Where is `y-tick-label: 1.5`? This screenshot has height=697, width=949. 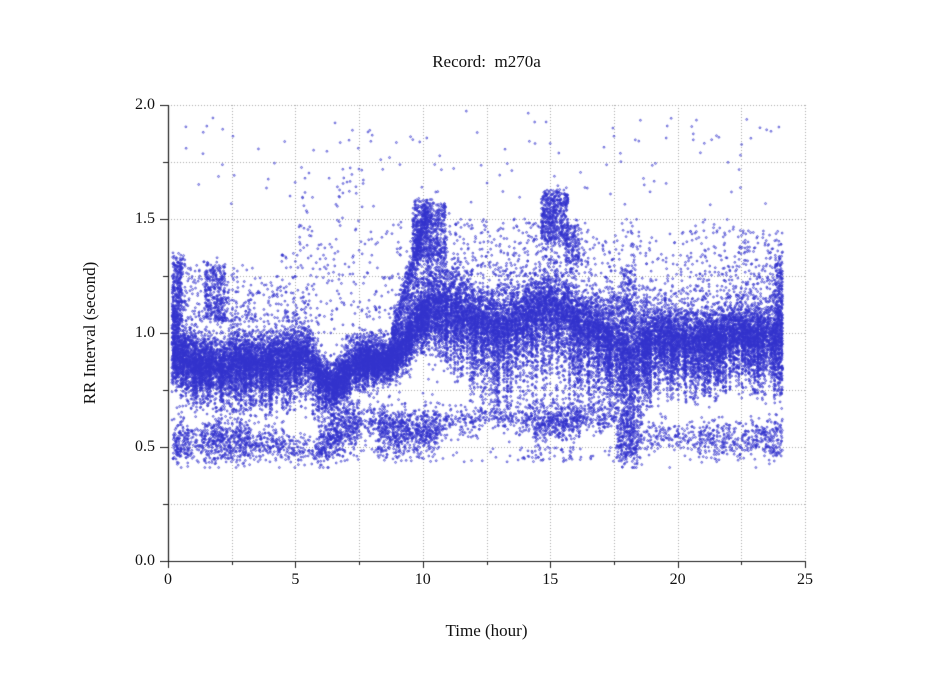 y-tick-label: 1.5 is located at coordinates (145, 218).